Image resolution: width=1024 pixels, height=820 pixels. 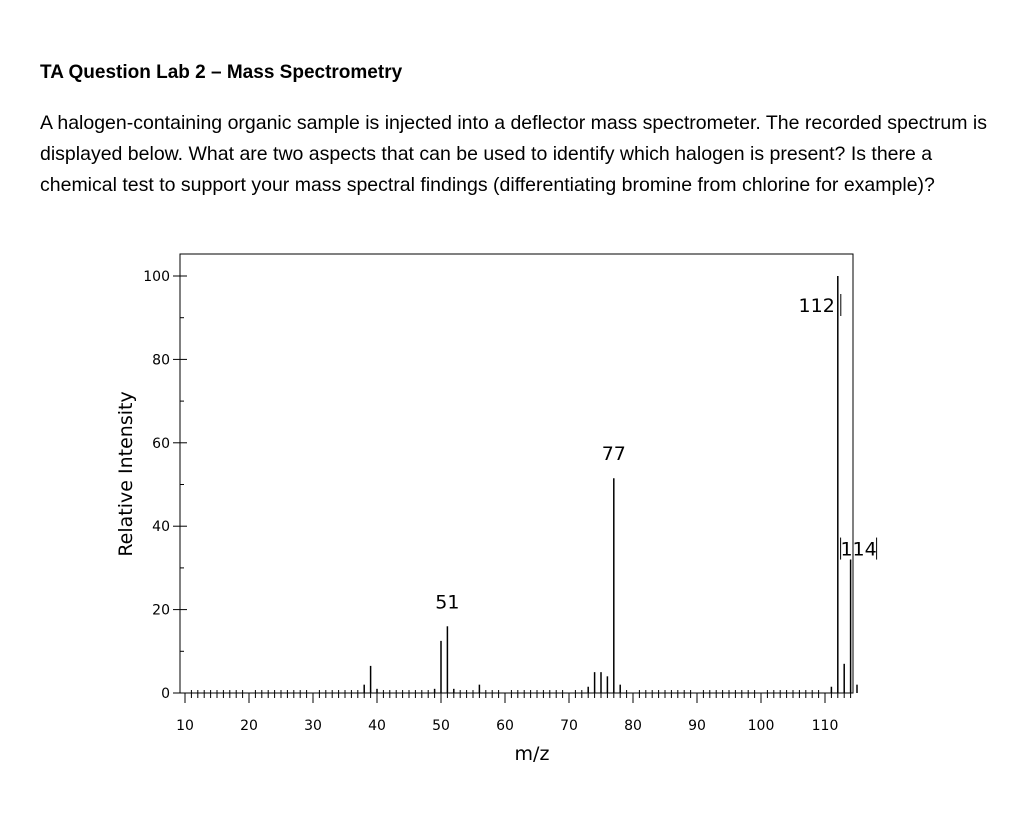 I want to click on x-tick-label: 90, so click(x=697, y=726).